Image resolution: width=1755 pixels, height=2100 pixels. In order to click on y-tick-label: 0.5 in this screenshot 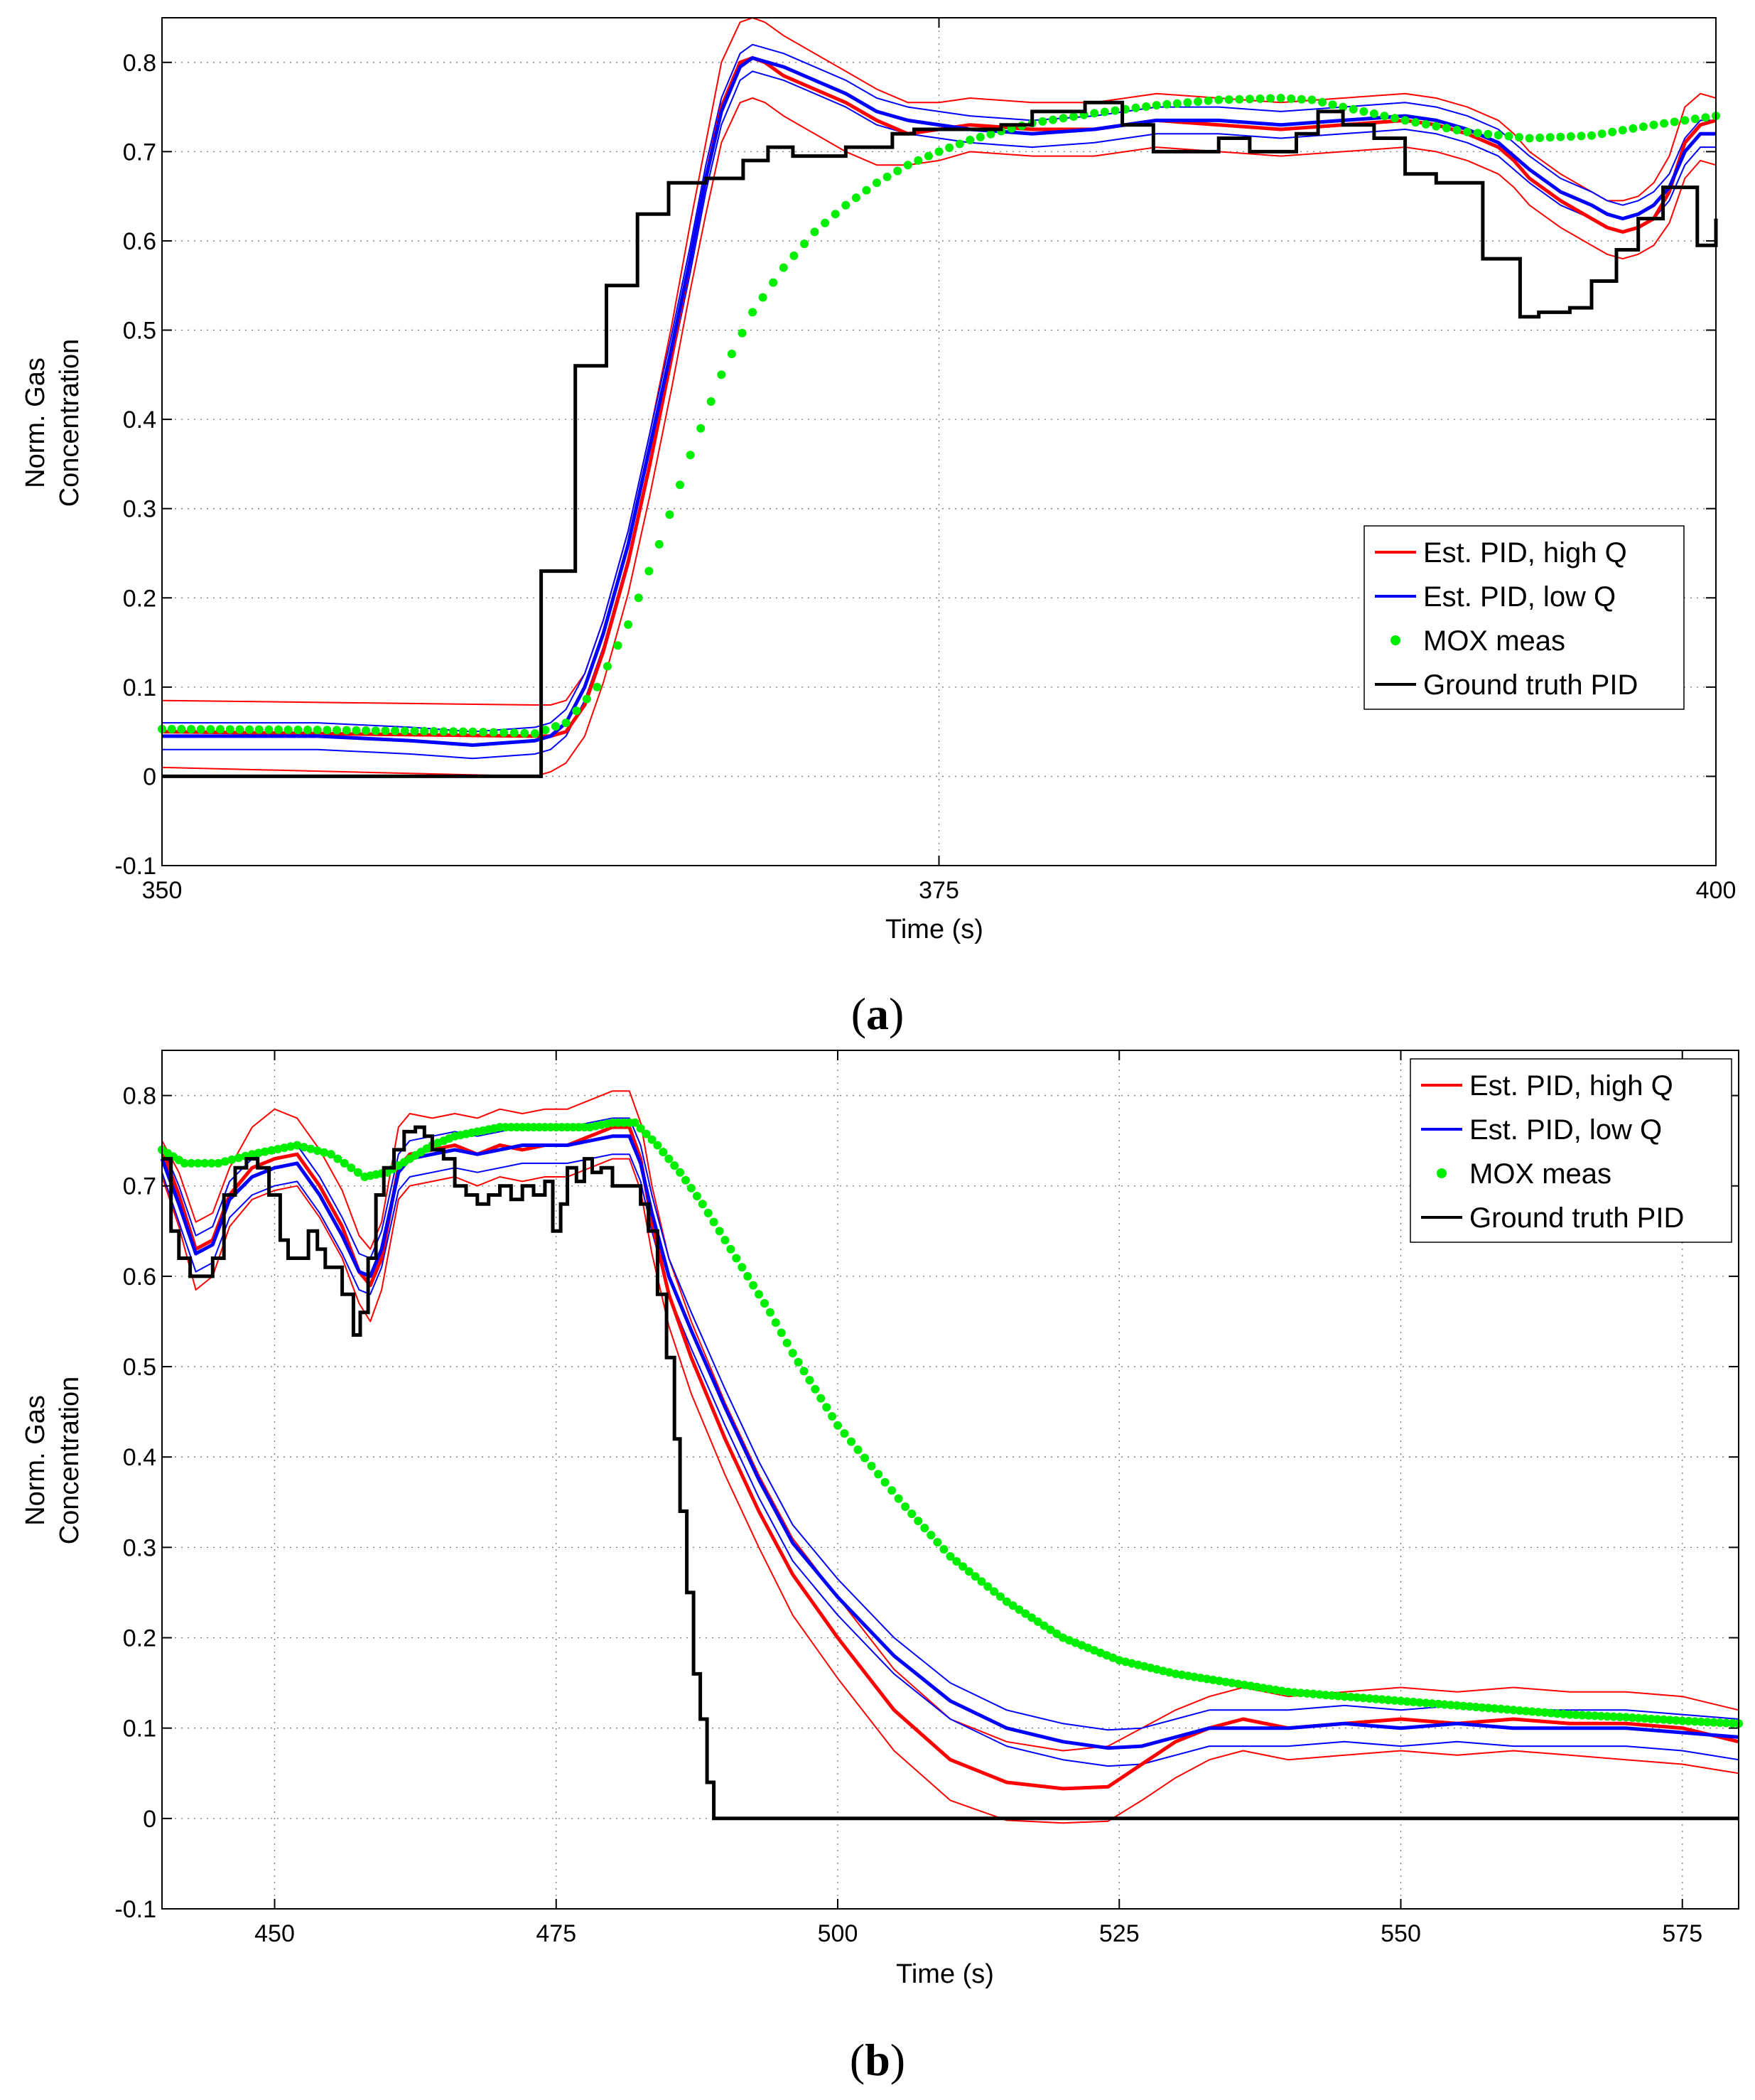, I will do `click(139, 331)`.